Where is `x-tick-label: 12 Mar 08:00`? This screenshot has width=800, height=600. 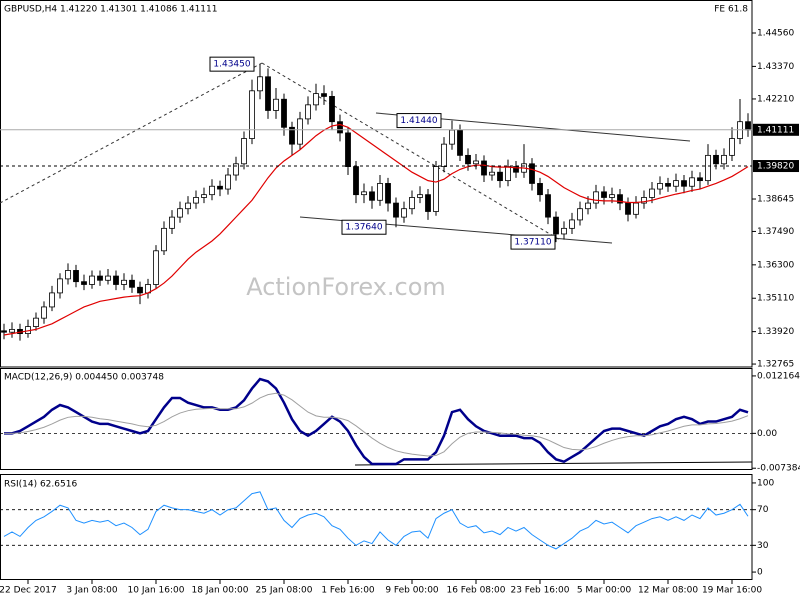
x-tick-label: 12 Mar 08:00 is located at coordinates (668, 591).